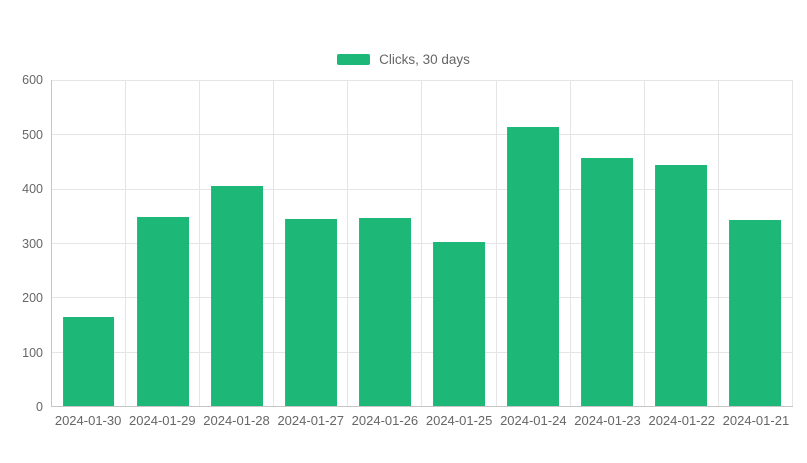  What do you see at coordinates (32, 352) in the screenshot?
I see `y-tick-label-100: 100` at bounding box center [32, 352].